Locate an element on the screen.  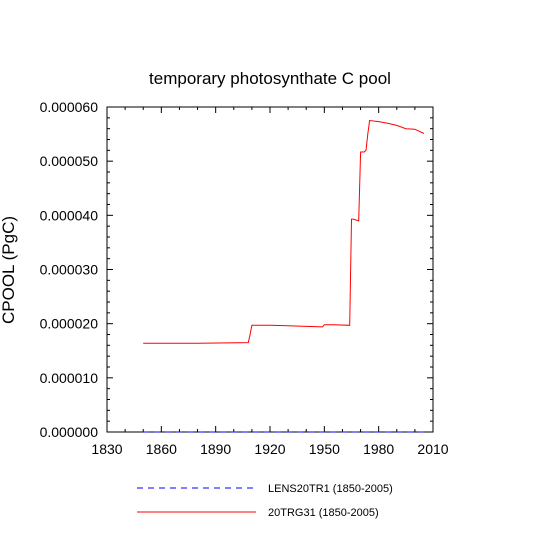
y-tick-label: 0.000040 is located at coordinates (69, 215).